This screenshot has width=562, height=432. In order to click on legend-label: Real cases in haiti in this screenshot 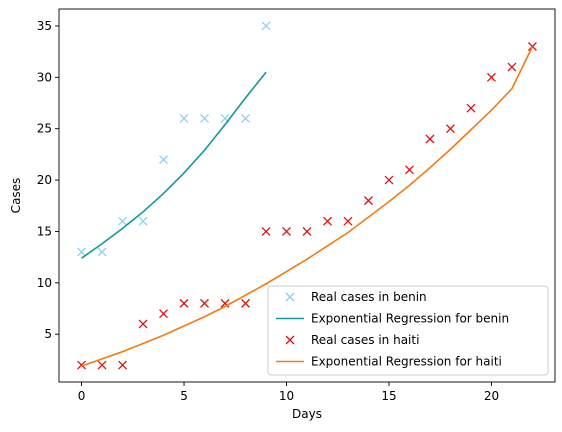, I will do `click(365, 340)`.